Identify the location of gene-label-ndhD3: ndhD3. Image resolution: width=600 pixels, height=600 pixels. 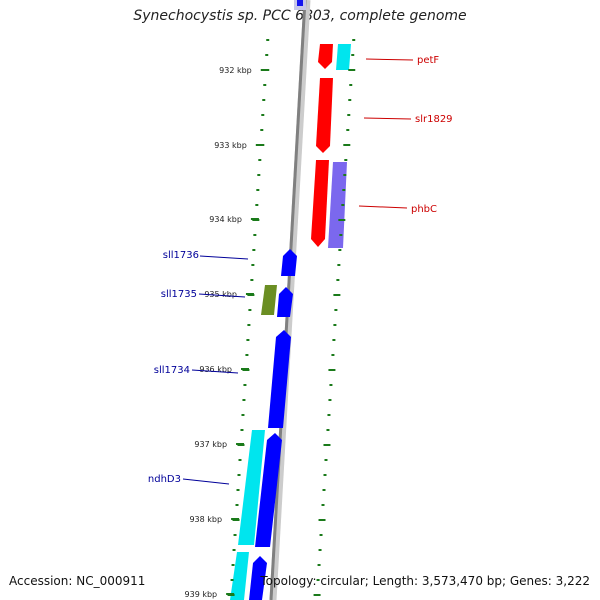
(164, 479).